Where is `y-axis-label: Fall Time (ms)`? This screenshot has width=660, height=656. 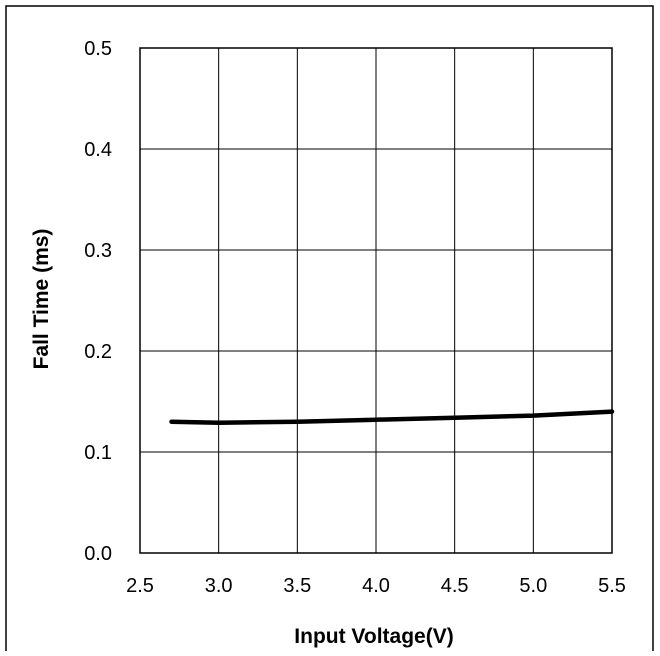 y-axis-label: Fall Time (ms) is located at coordinates (41, 299).